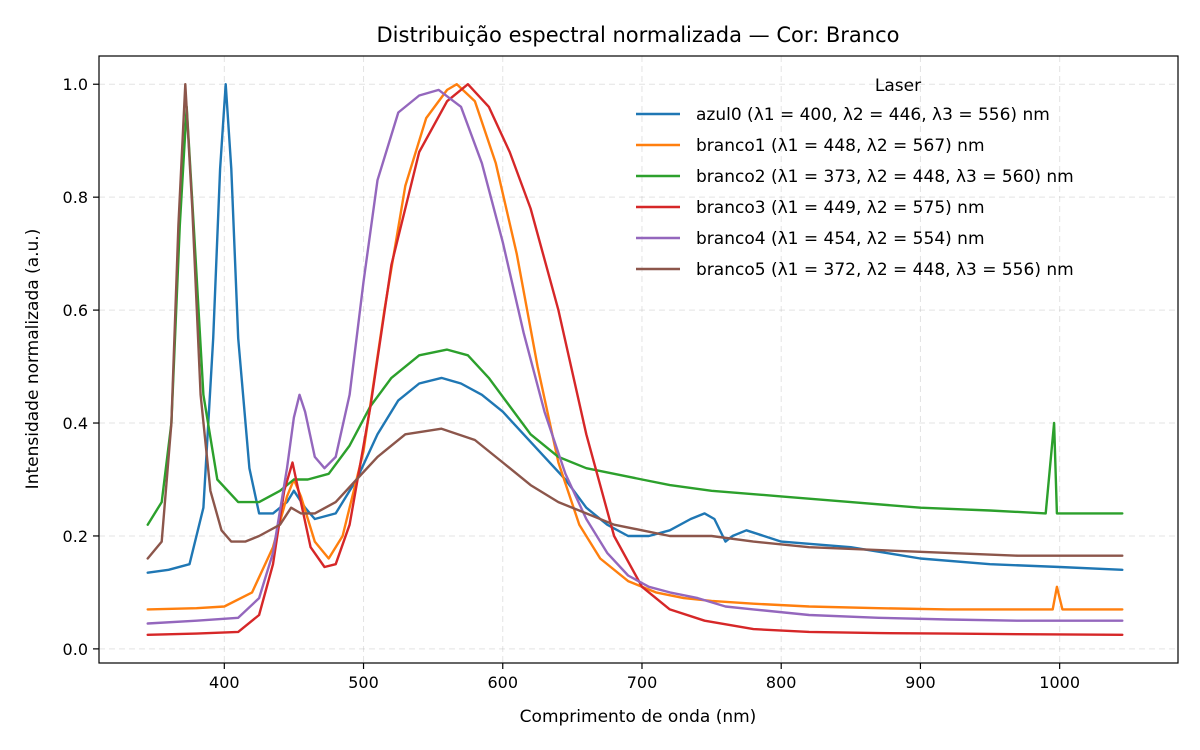 The image size is (1200, 750). I want to click on x-tick-label: 800, so click(781, 682).